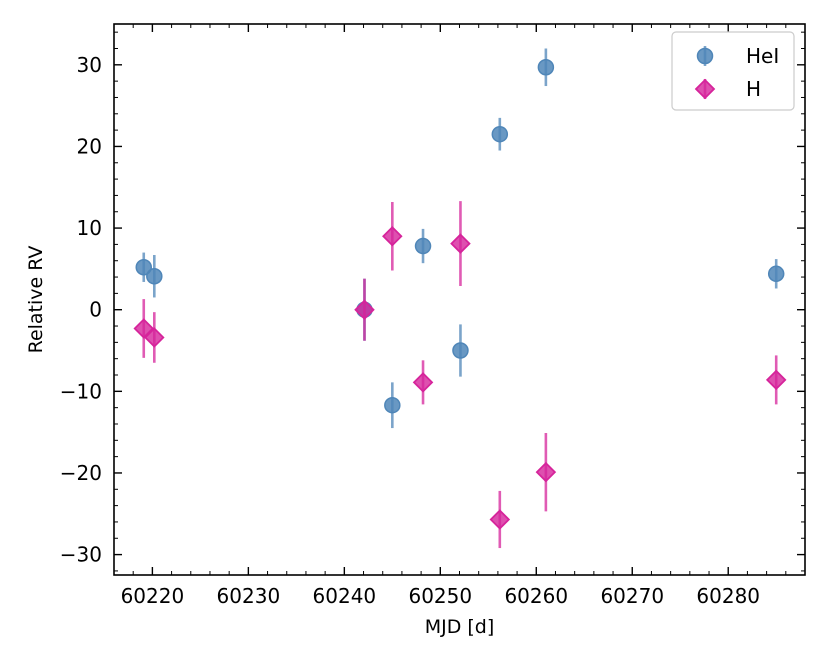 The width and height of the screenshot is (830, 664). I want to click on legend-label: HeI, so click(762, 56).